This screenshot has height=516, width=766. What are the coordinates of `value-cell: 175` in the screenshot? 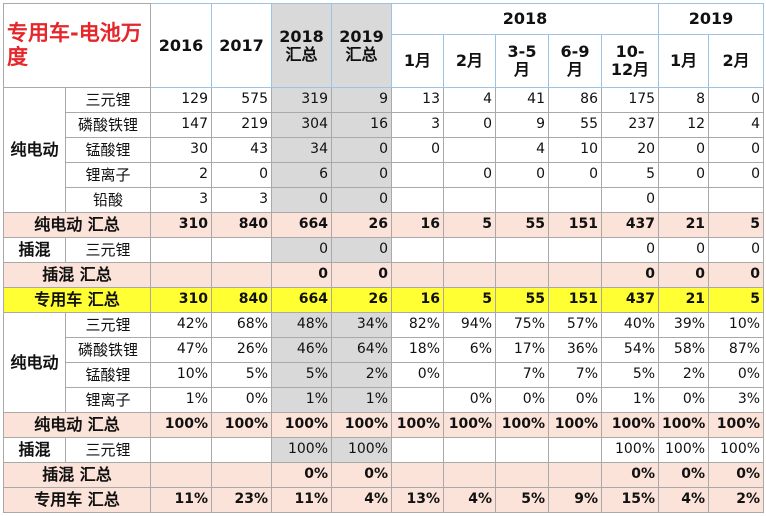 It's located at (630, 100).